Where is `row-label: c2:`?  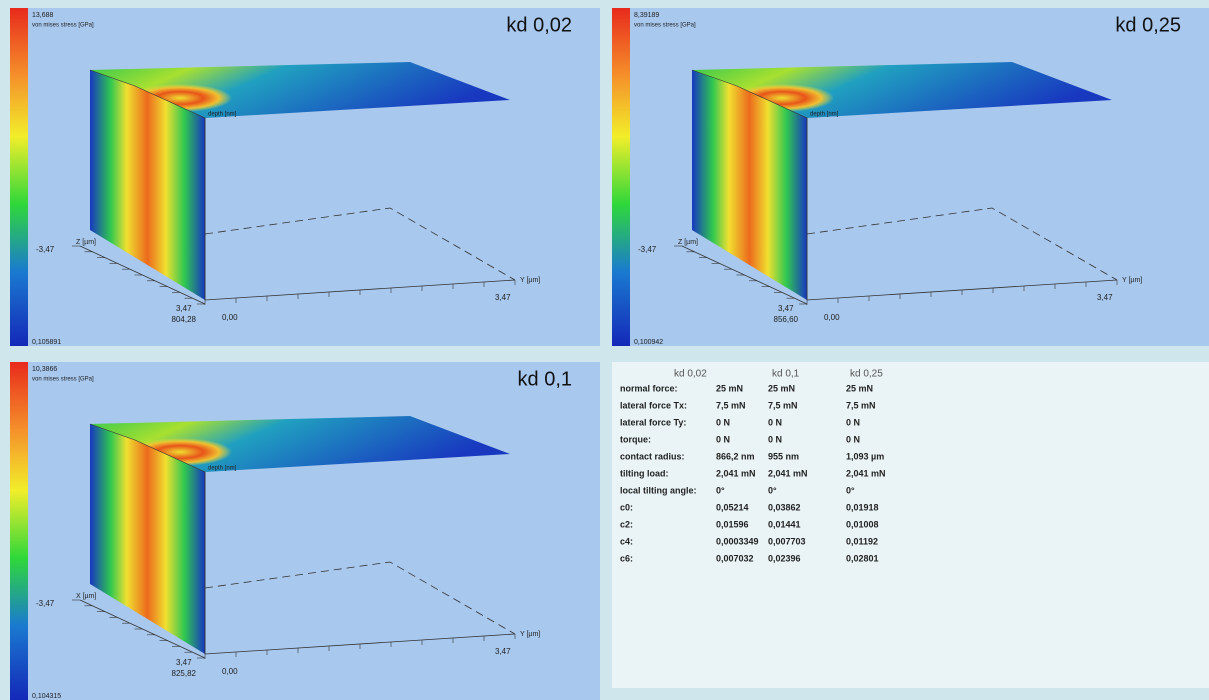
row-label: c2: is located at coordinates (626, 524).